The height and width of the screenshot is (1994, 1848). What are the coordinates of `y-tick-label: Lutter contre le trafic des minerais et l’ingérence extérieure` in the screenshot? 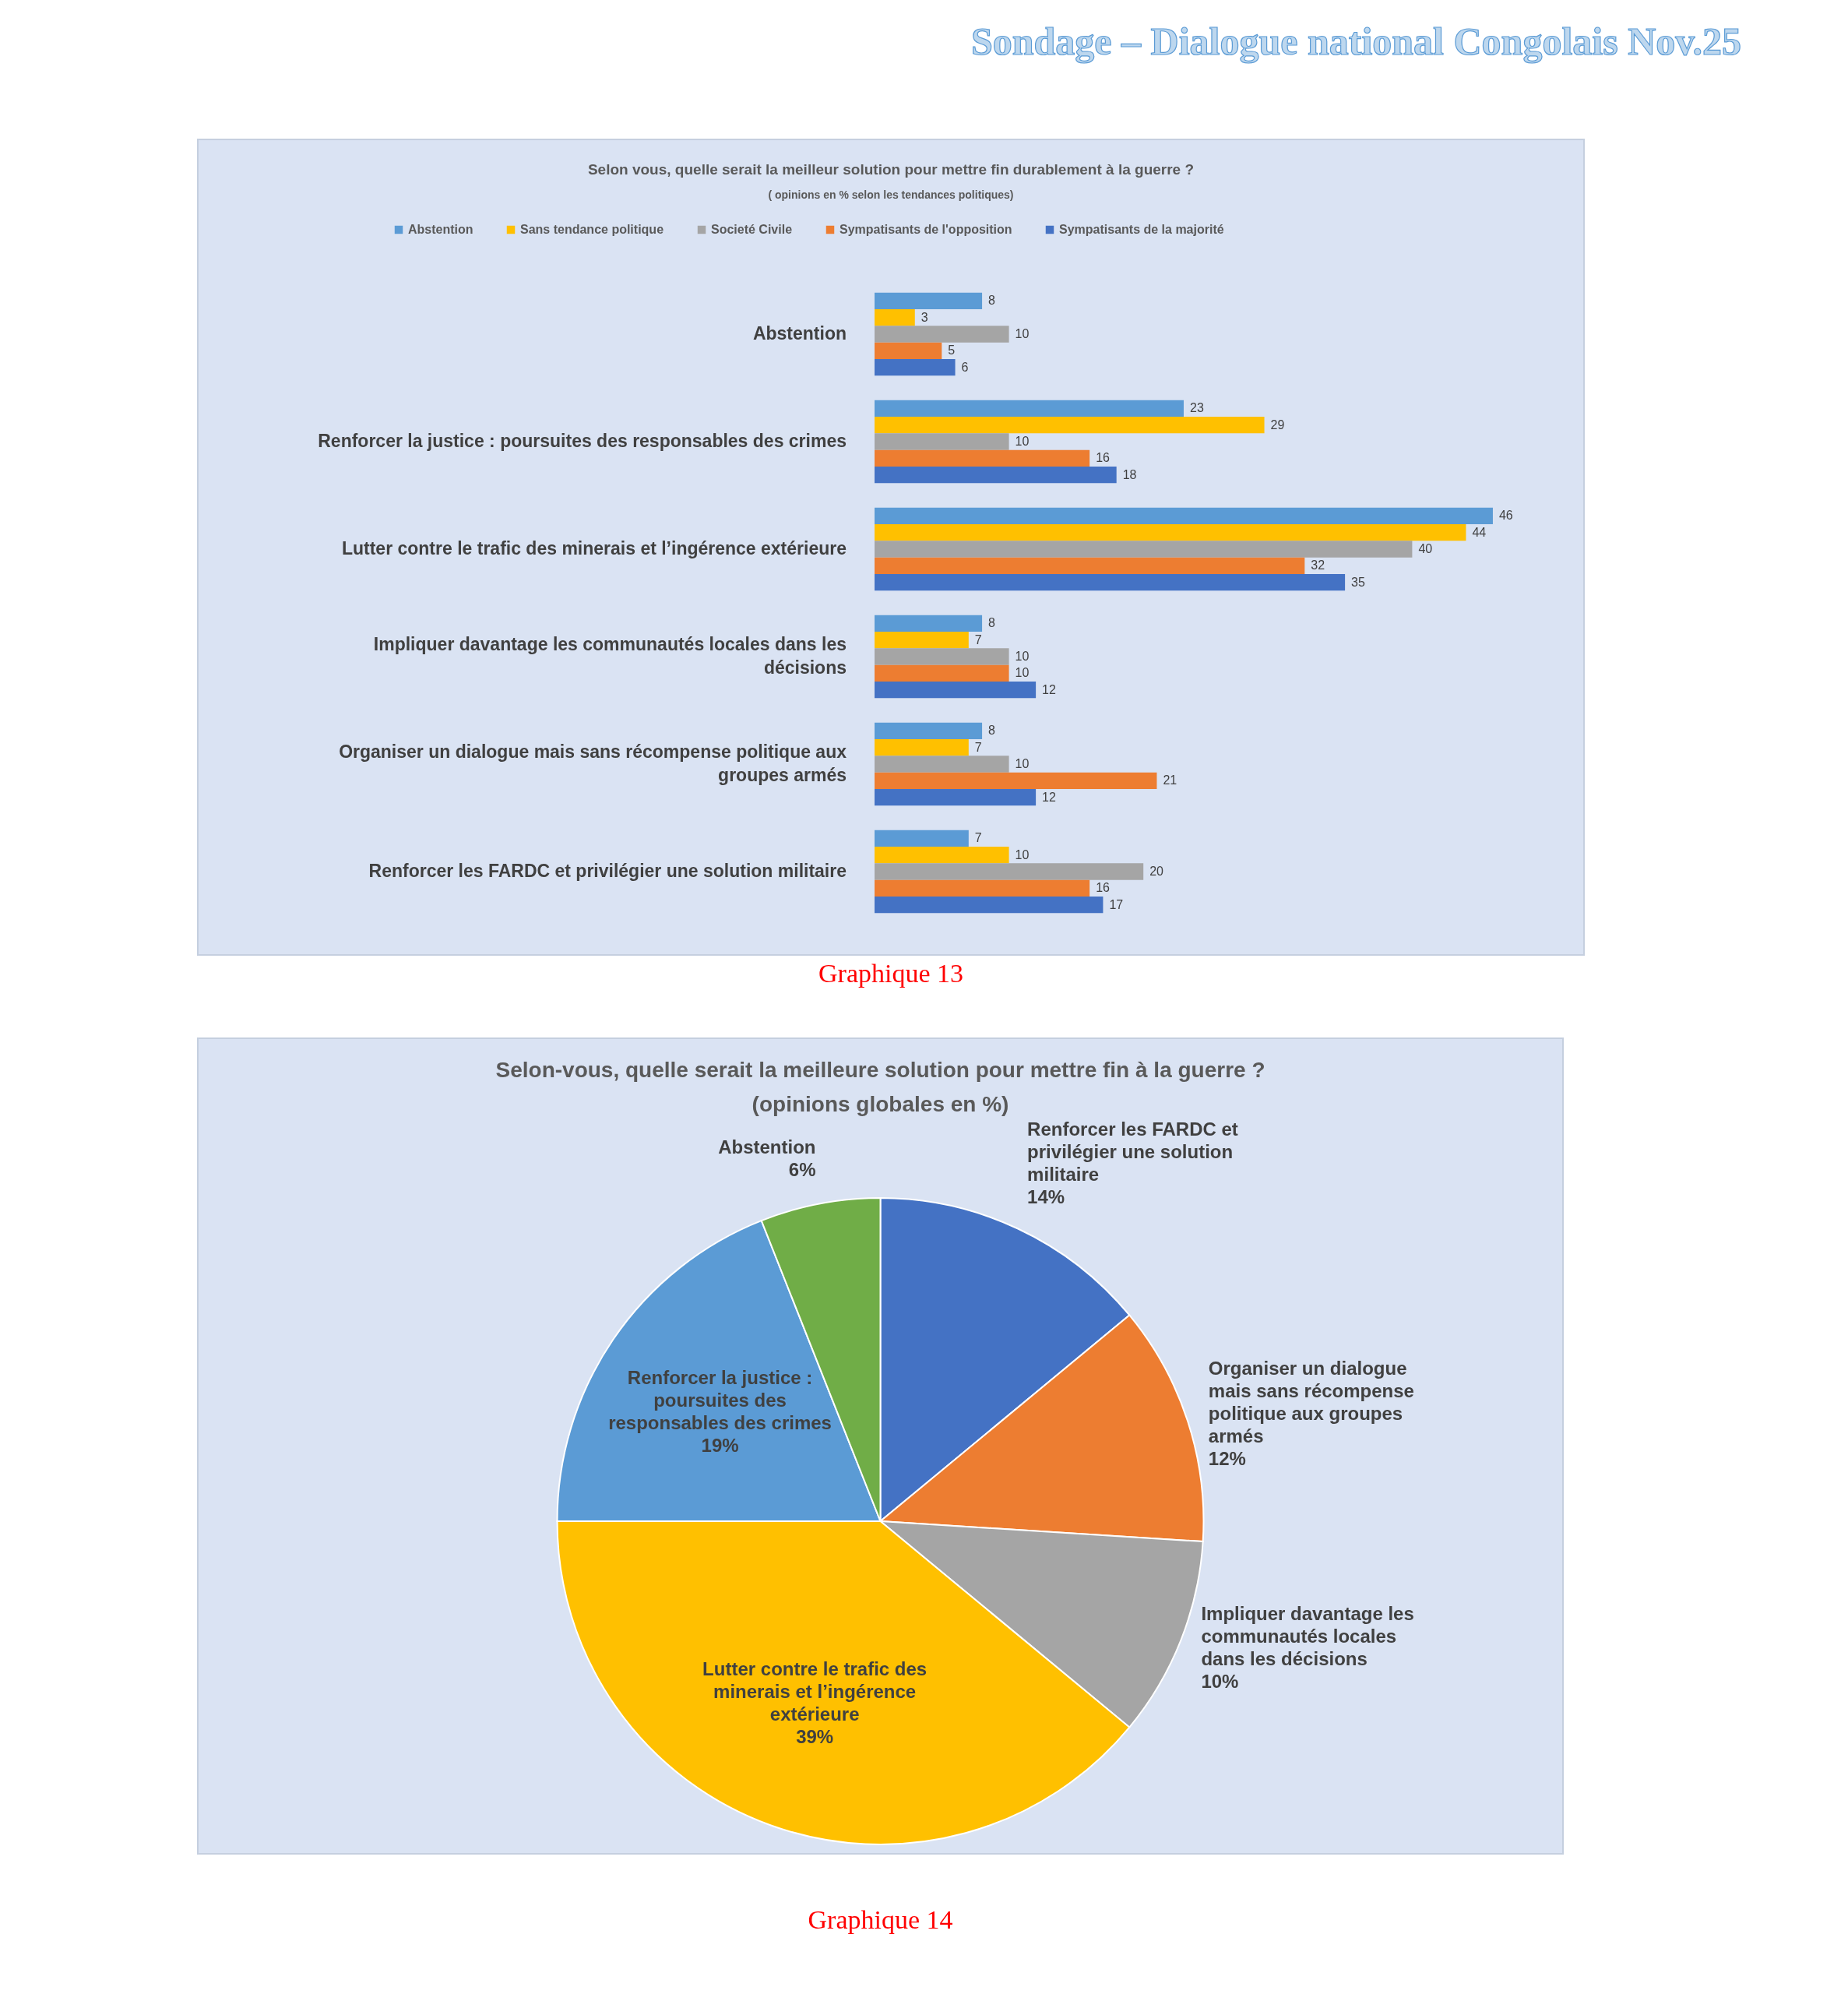 It's located at (594, 548).